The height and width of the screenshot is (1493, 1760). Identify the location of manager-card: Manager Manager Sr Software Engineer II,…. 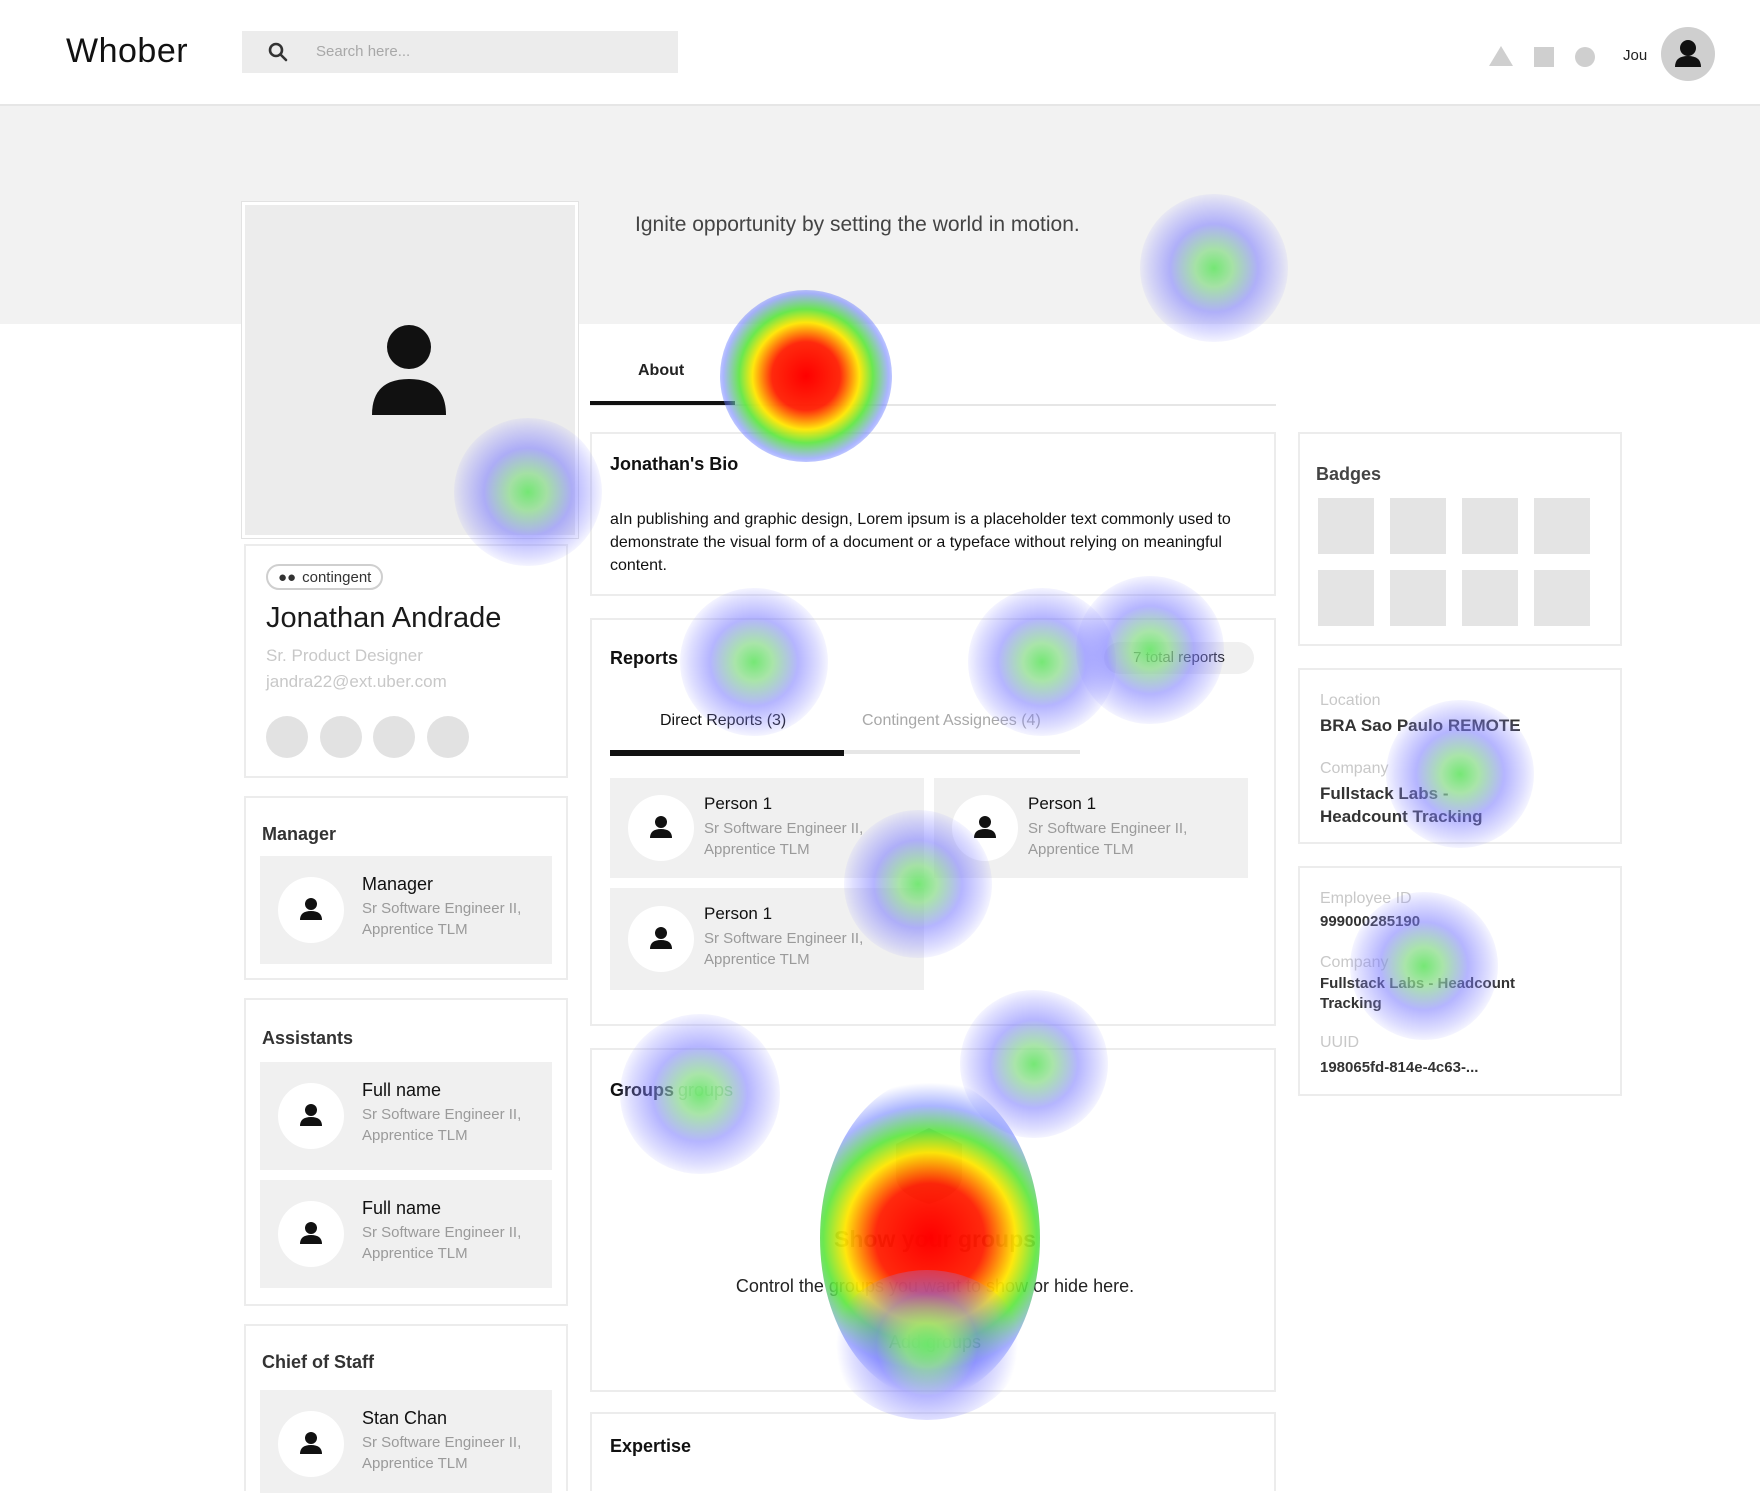
(406, 888).